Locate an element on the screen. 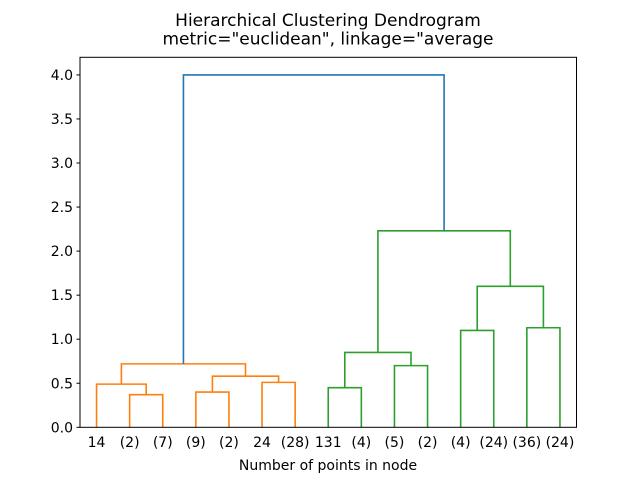 The width and height of the screenshot is (640, 480). x-leaf-label: 14 is located at coordinates (97, 443).